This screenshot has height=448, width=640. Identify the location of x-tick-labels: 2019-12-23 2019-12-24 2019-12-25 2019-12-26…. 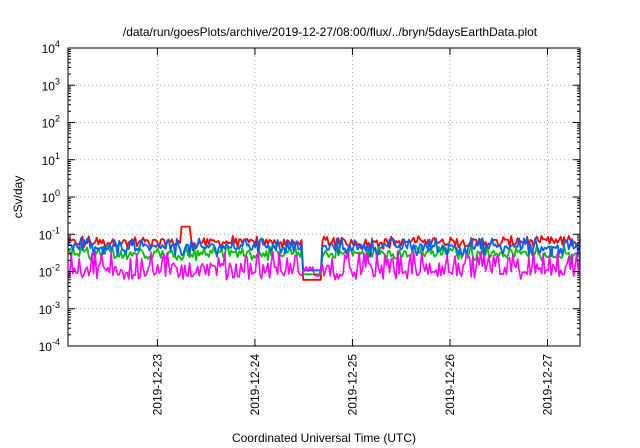
(352, 385).